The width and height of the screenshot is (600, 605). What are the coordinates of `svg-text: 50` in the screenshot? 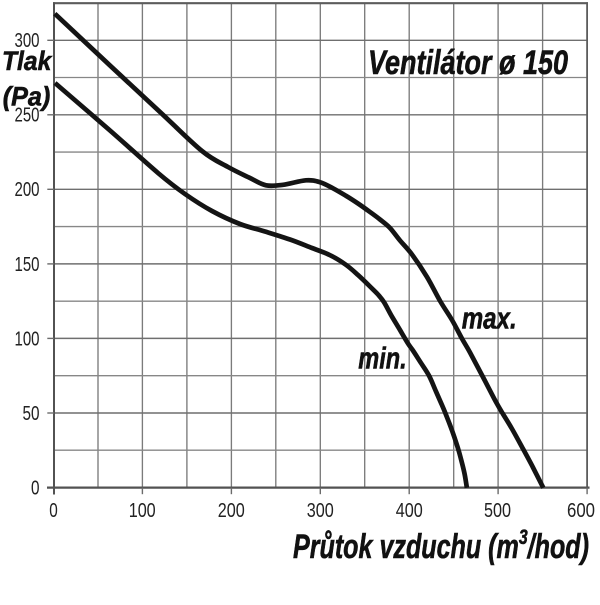 It's located at (31, 414).